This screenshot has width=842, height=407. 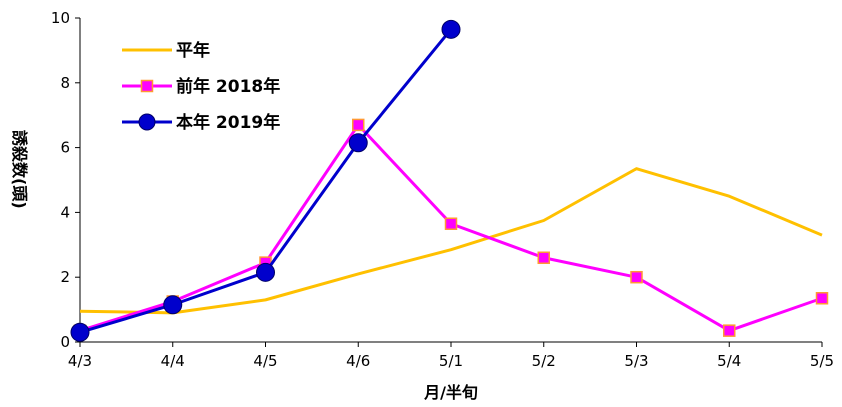 What do you see at coordinates (60, 18) in the screenshot?
I see `y-tick-label: 10` at bounding box center [60, 18].